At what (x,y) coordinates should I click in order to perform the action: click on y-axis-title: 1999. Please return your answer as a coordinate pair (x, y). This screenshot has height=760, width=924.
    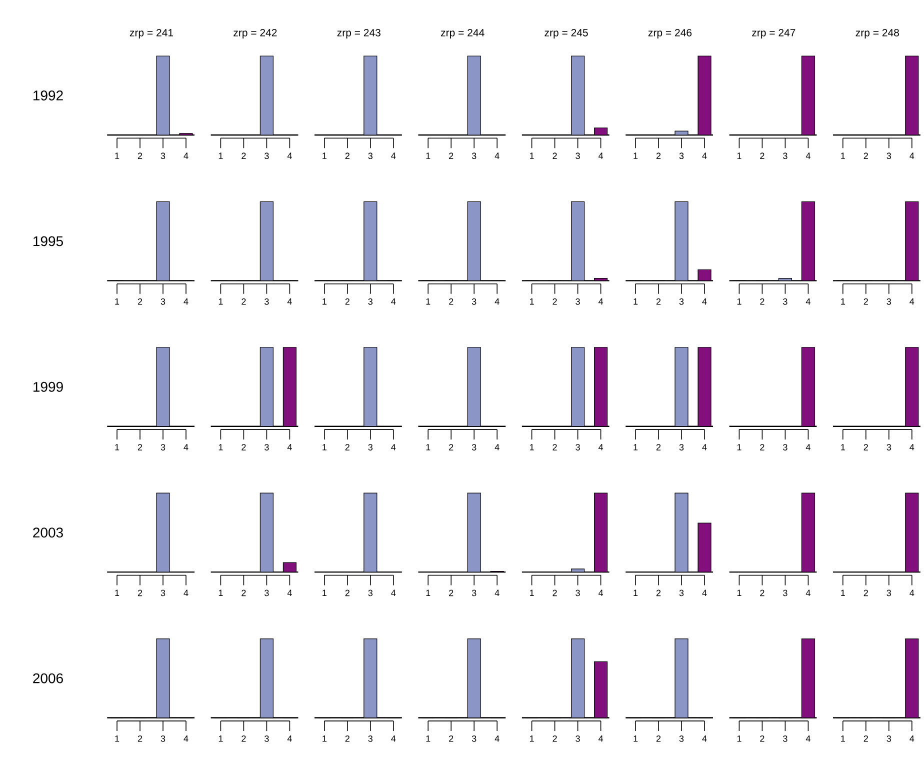
    Looking at the image, I should click on (48, 387).